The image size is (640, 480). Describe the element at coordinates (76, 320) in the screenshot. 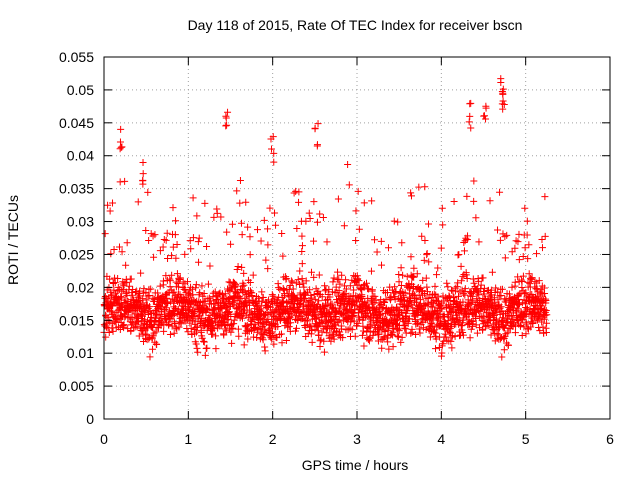

I see `y-tick-label: 0.015` at that location.